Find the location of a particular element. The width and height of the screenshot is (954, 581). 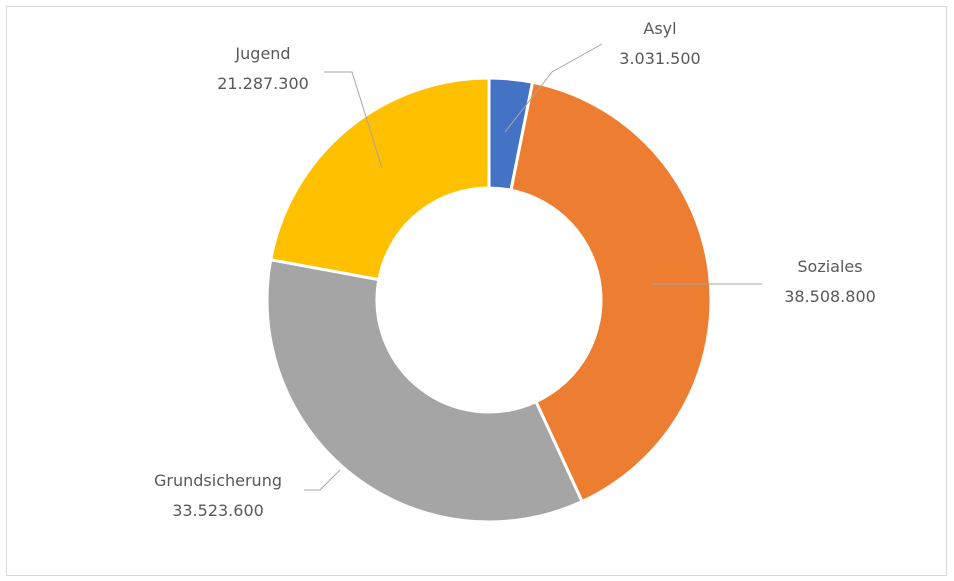

leader-line-grundsicherung is located at coordinates (322, 480).